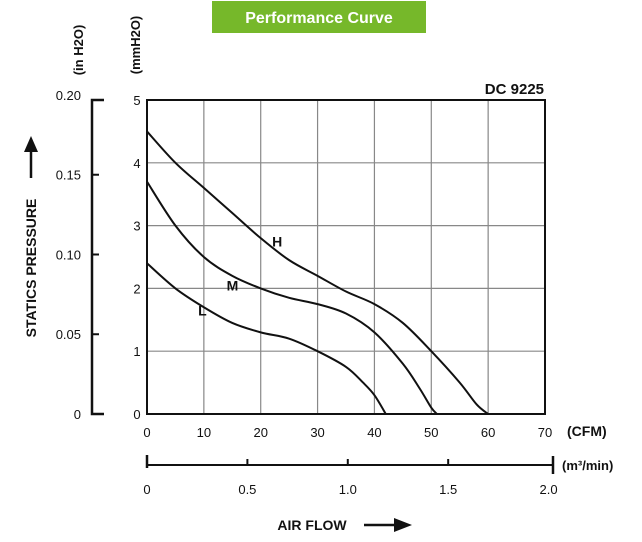 The image size is (642, 542). I want to click on x-tick-cfm: 70, so click(545, 432).